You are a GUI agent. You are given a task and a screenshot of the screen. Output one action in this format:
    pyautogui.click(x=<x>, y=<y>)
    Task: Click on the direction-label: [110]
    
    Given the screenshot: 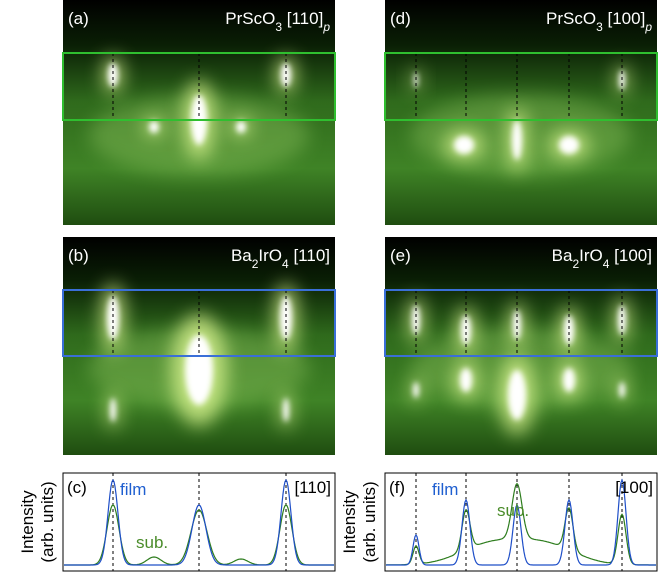 What is the action you would take?
    pyautogui.click(x=312, y=487)
    